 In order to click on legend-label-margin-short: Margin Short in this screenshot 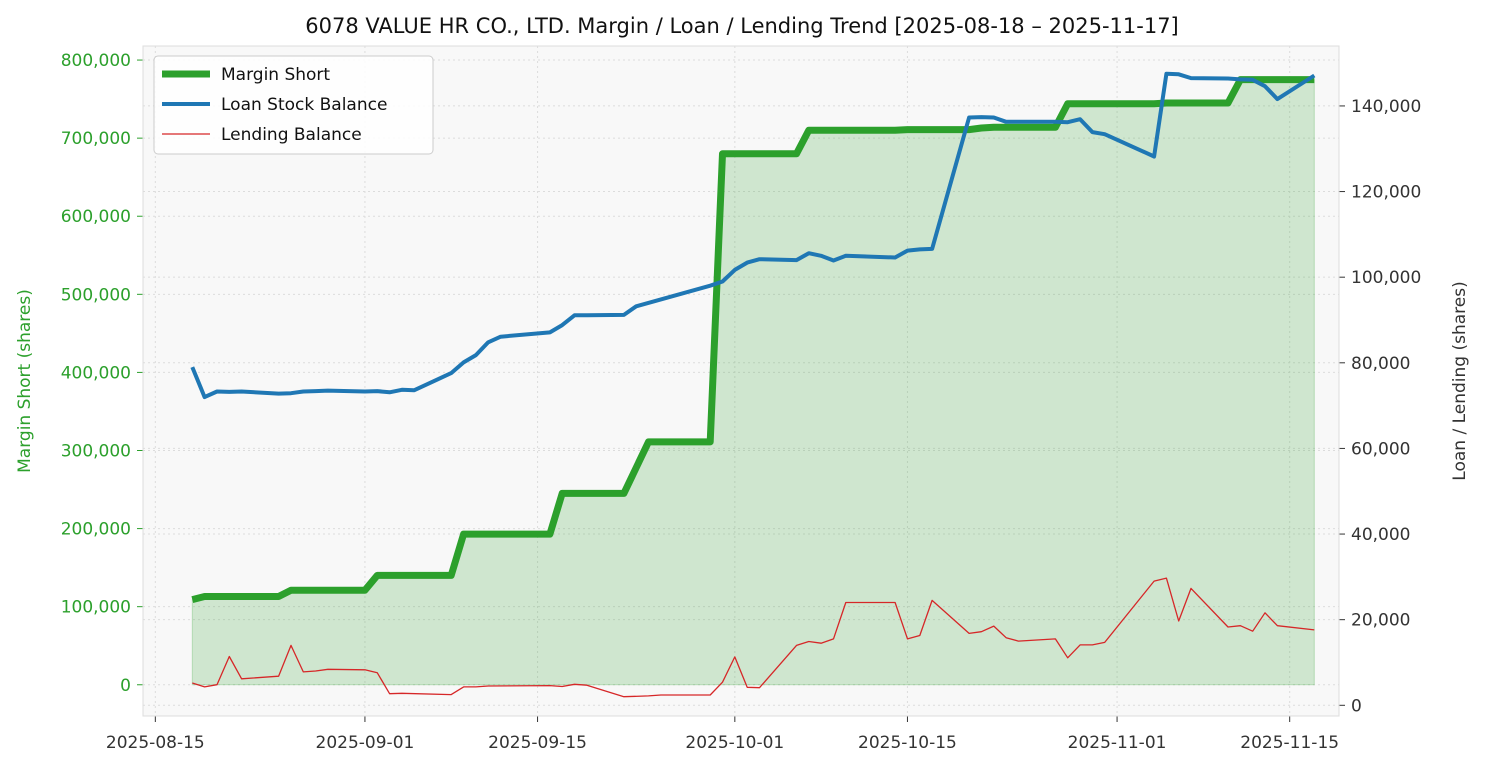, I will do `click(275, 75)`.